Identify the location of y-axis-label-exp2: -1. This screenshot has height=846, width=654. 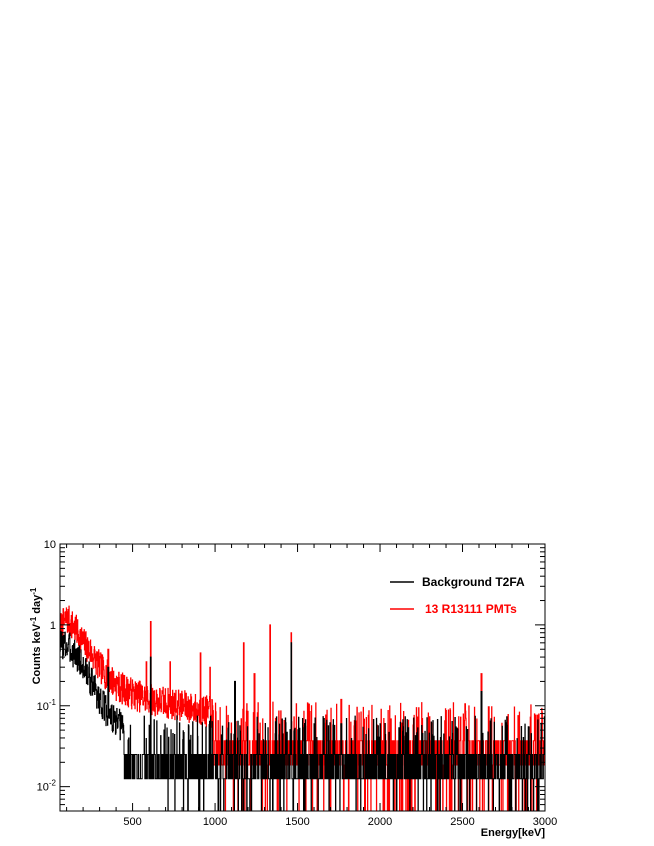
(33, 591).